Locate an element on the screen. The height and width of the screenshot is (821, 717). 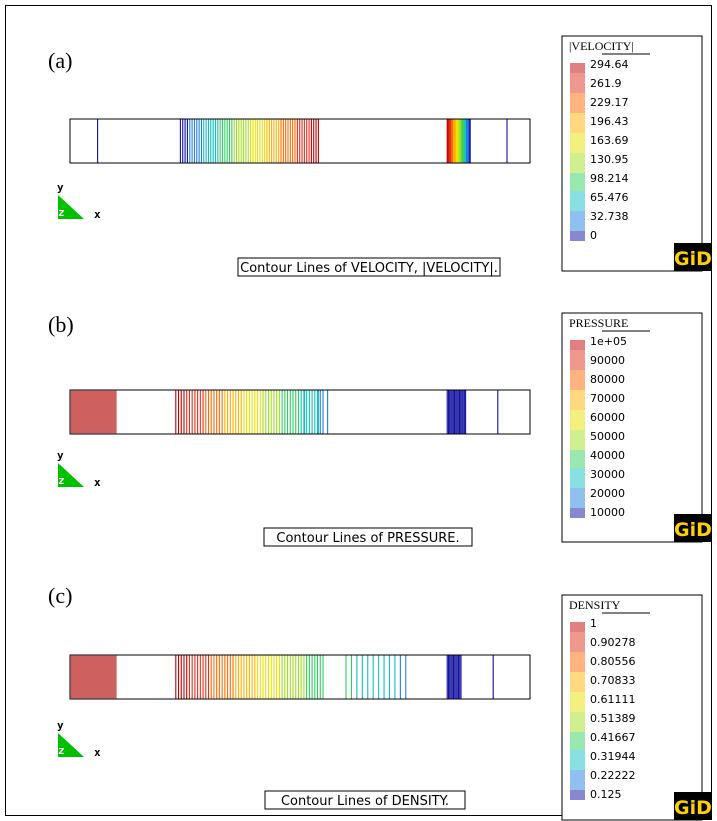
legend-value: 65.476 is located at coordinates (609, 197).